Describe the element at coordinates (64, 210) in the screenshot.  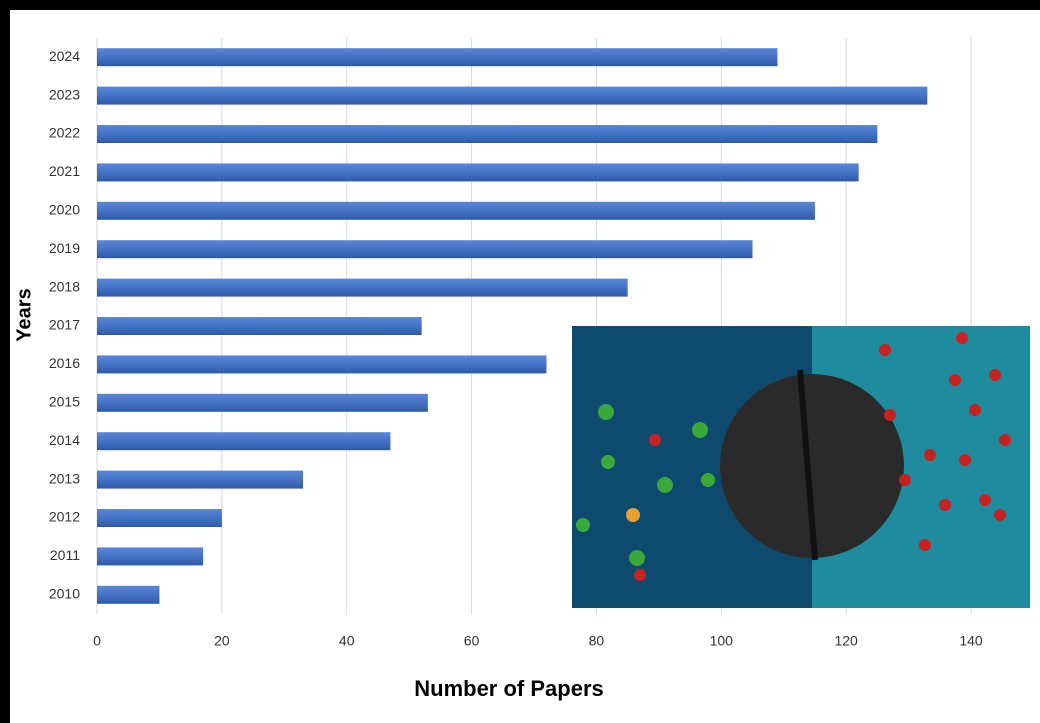
I see `y-tick-label: 2020` at that location.